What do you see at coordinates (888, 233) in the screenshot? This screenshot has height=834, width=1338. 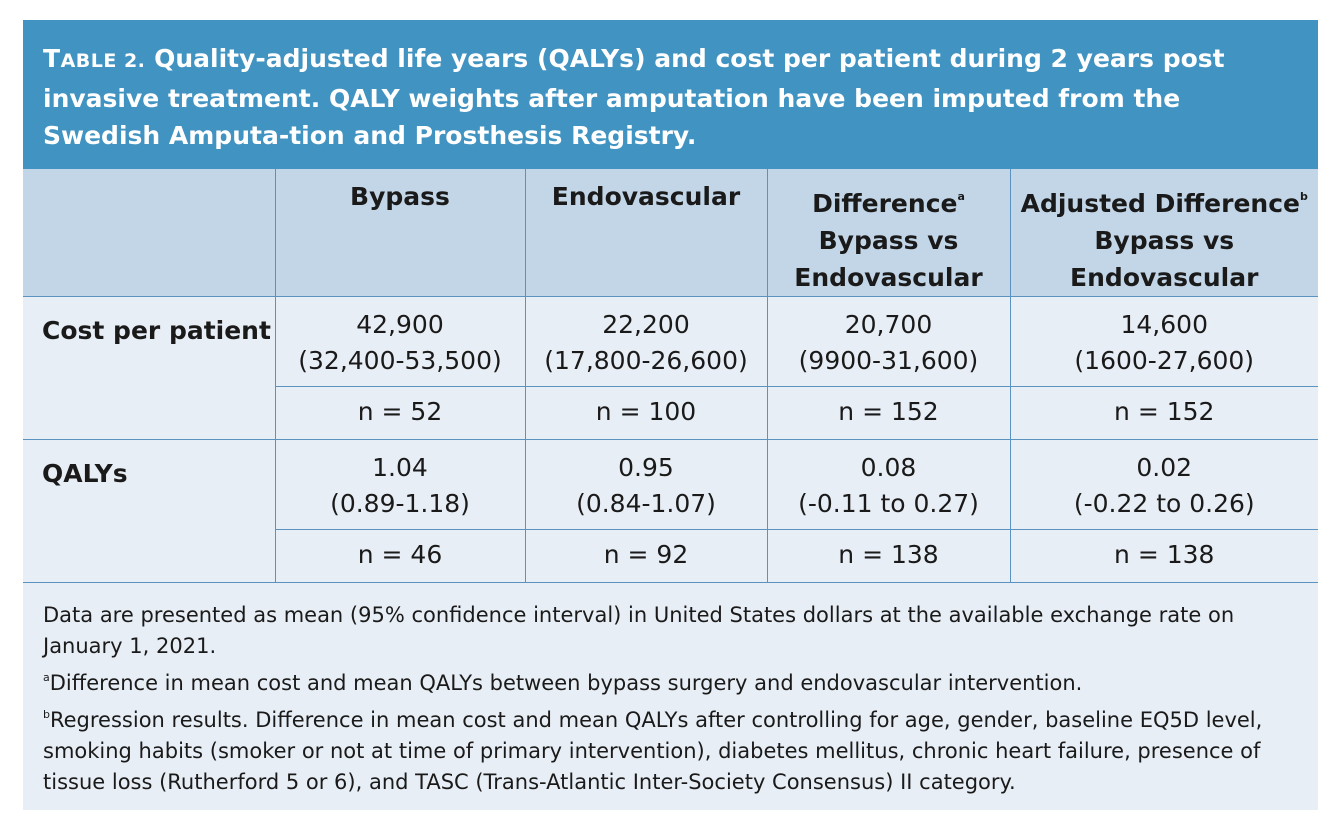 I see `col-header-difference: Differencea Bypass vs Endovascular` at bounding box center [888, 233].